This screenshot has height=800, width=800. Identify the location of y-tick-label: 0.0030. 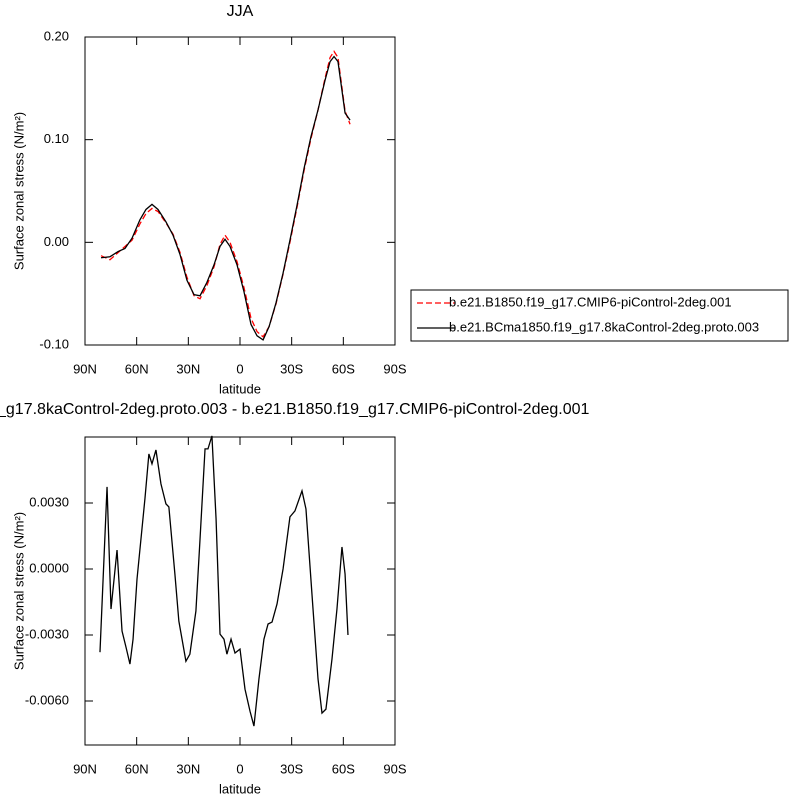
(49, 501).